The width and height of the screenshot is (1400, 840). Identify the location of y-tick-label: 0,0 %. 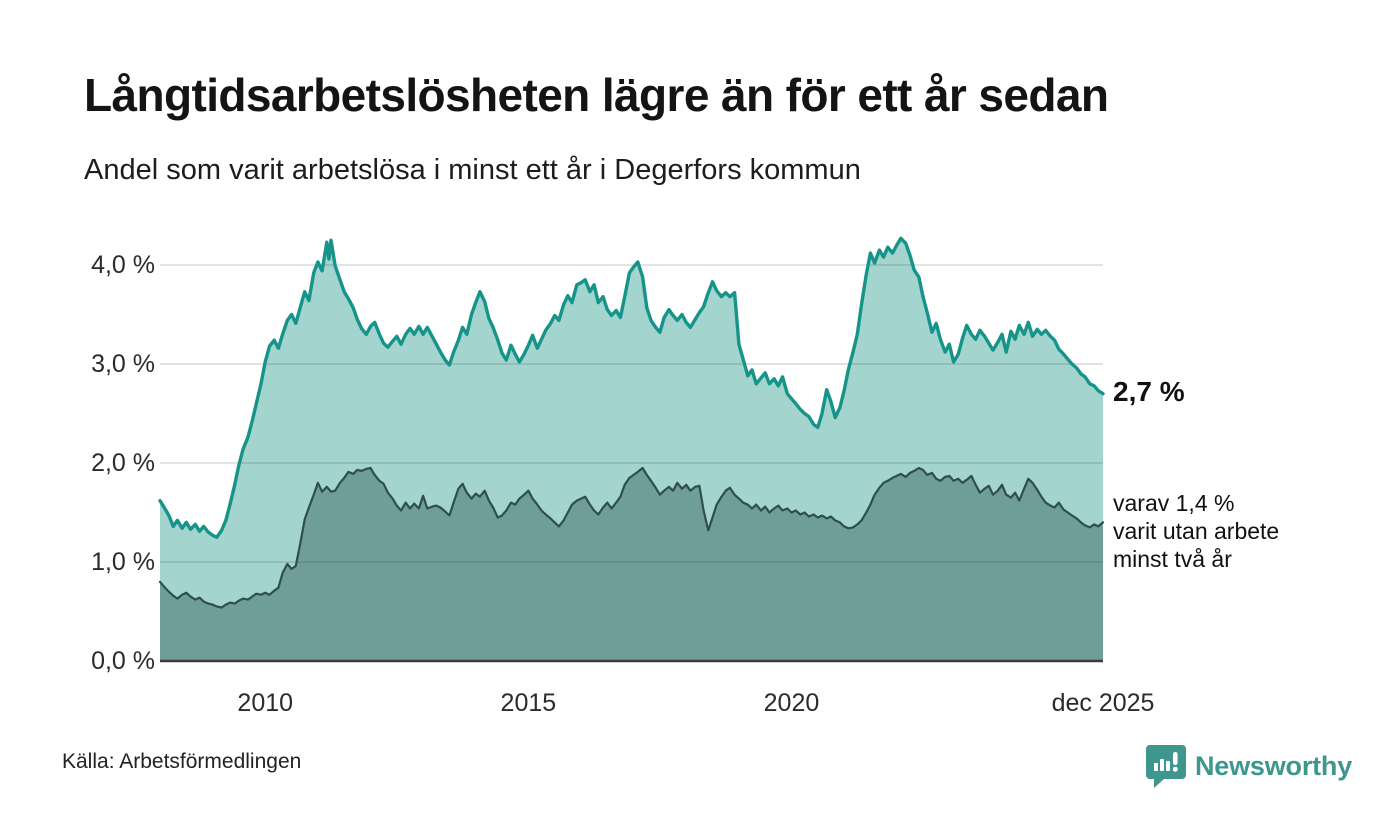
(123, 661).